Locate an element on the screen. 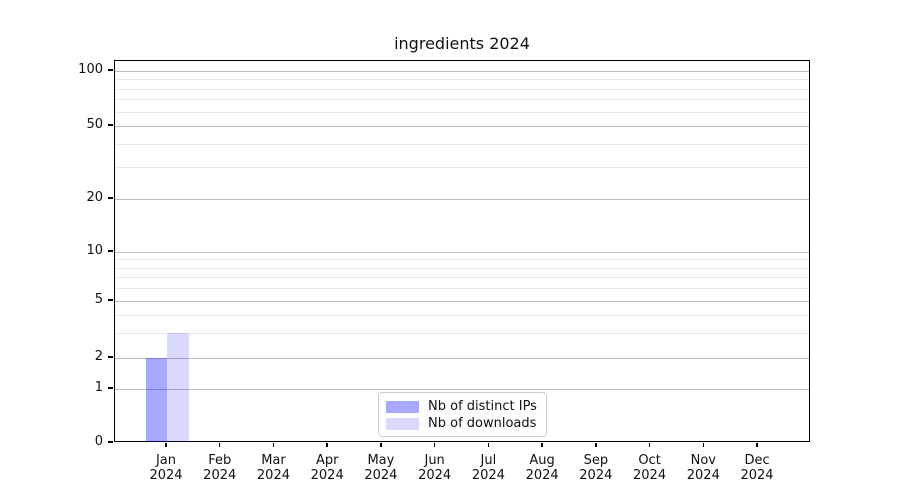 The image size is (900, 500). x-tick-label-month: Dec is located at coordinates (757, 460).